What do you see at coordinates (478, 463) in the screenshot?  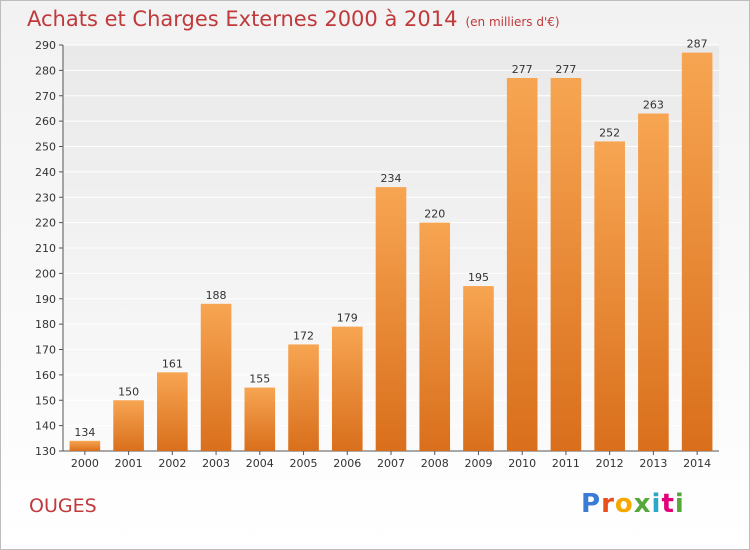 I see `x-tick-label: 2009` at bounding box center [478, 463].